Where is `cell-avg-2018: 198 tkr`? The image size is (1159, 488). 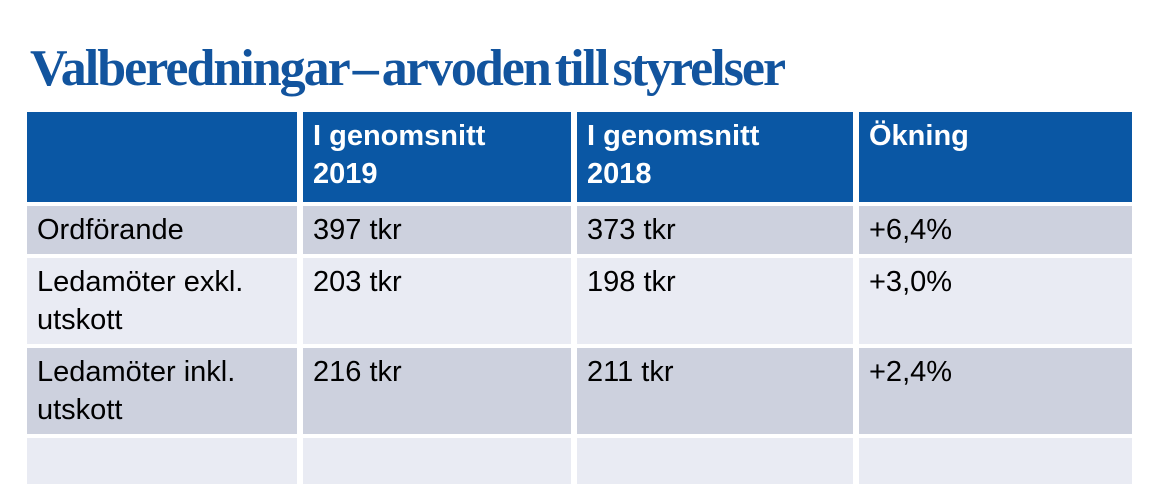 cell-avg-2018: 198 tkr is located at coordinates (716, 302).